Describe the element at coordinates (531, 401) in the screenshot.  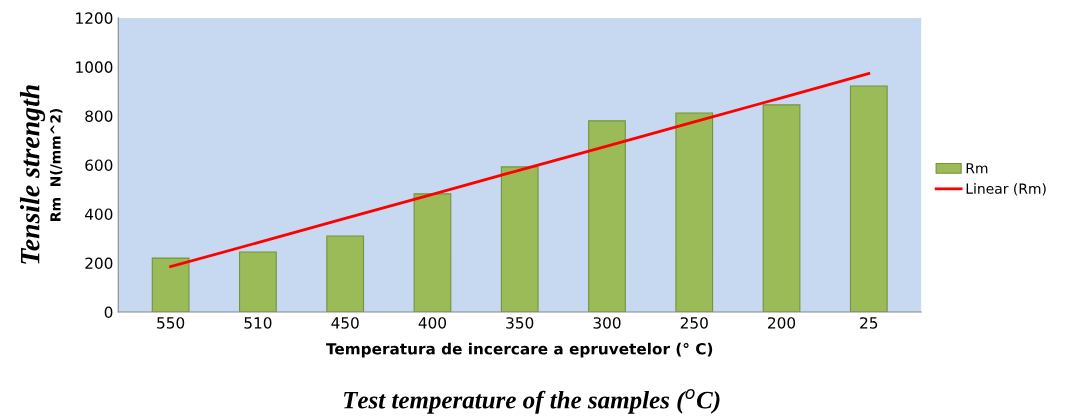
I see `text: Test temperature of the samples ($^{o}$C)` at that location.